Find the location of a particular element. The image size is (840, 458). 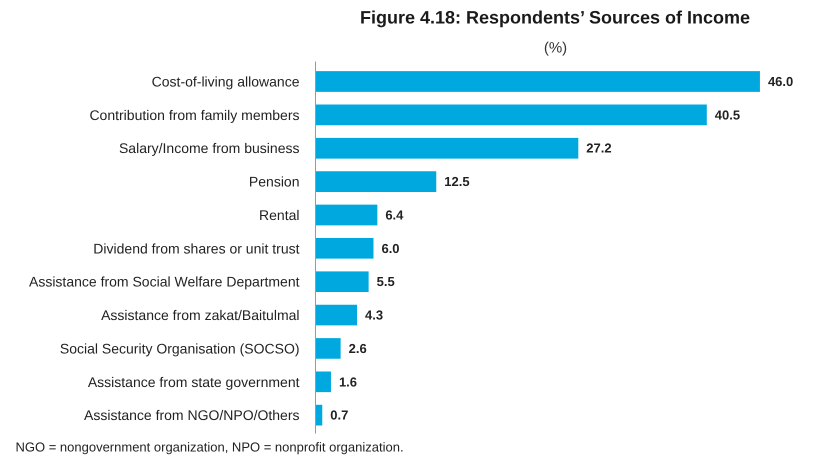

y-tick-label: Pension is located at coordinates (274, 182).